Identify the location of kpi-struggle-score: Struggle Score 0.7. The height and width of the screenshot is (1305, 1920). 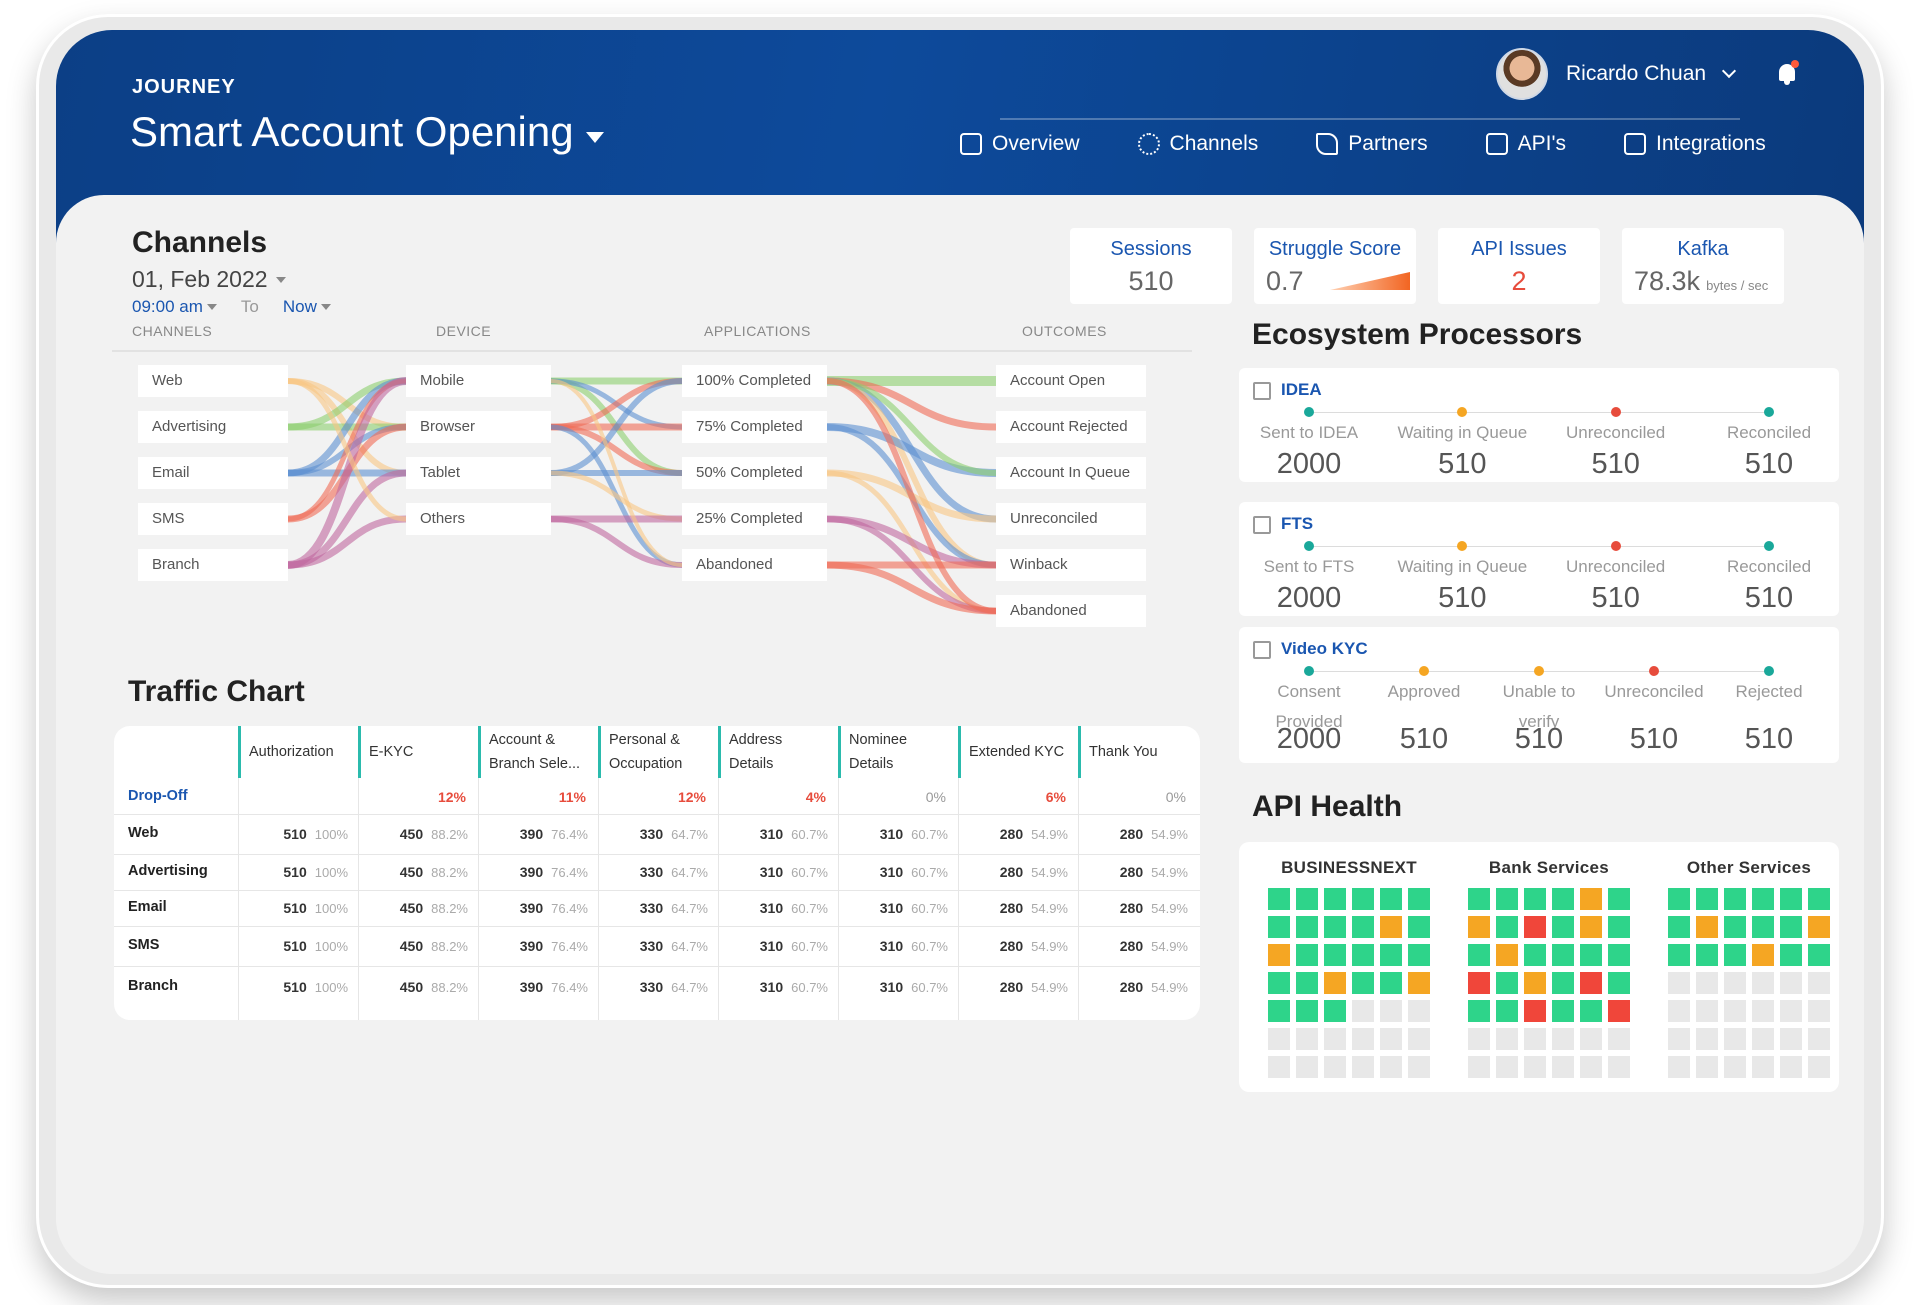
(1335, 266).